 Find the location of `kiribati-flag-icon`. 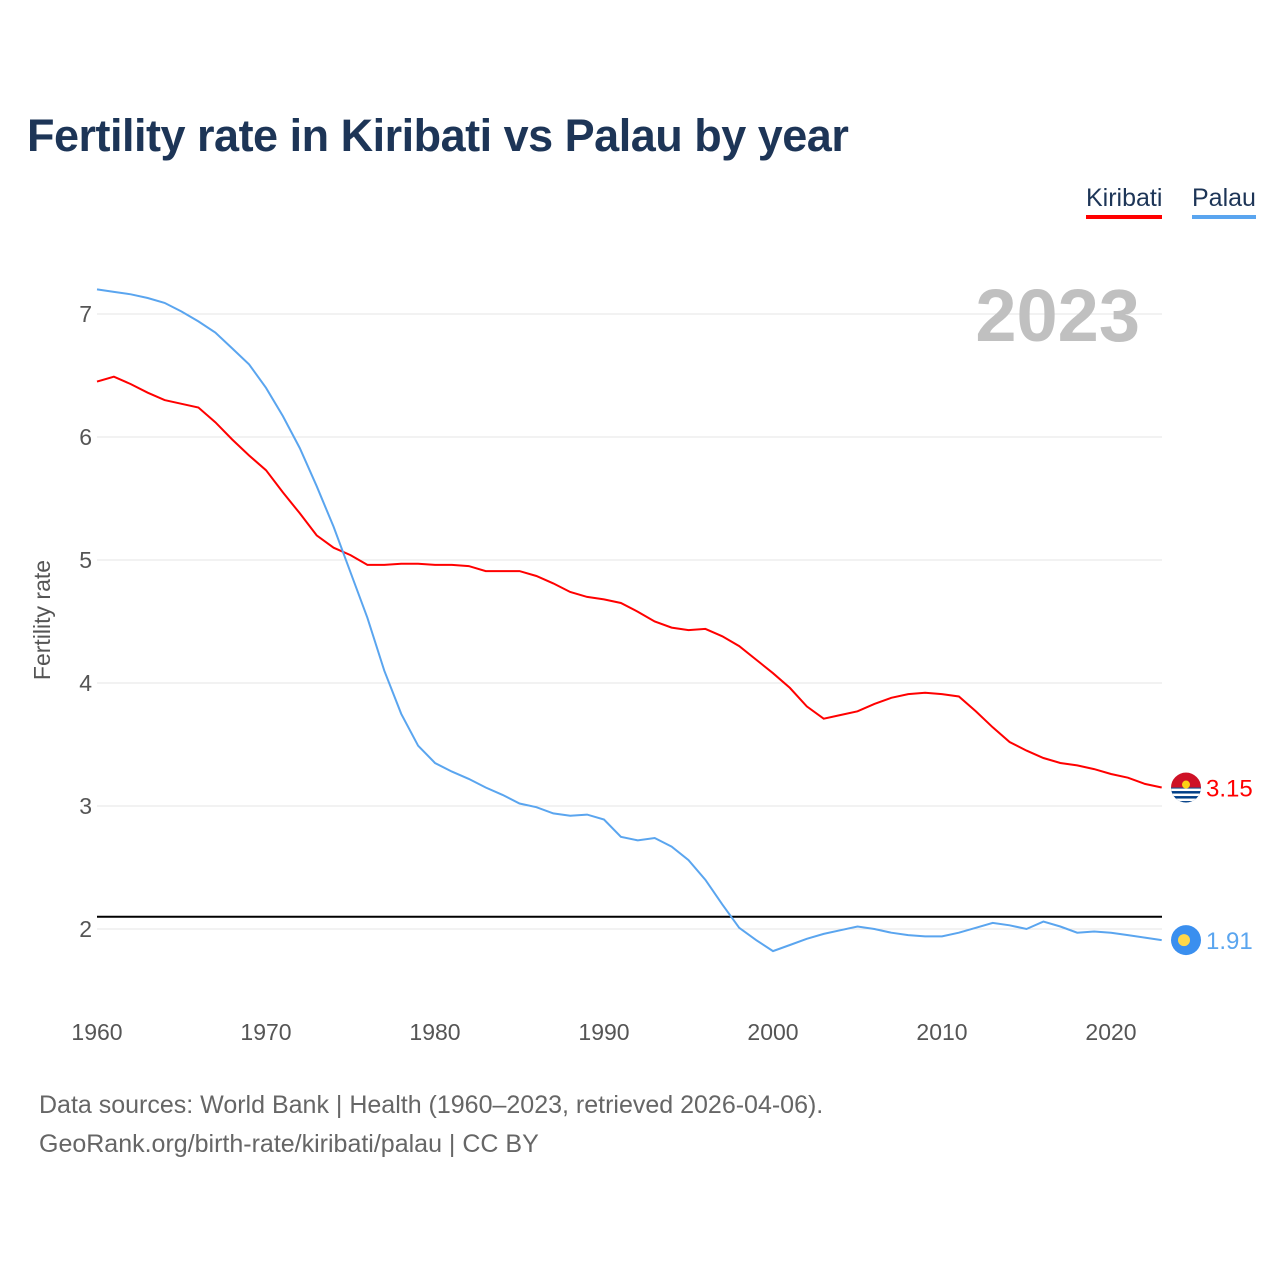

kiribati-flag-icon is located at coordinates (1186, 787).